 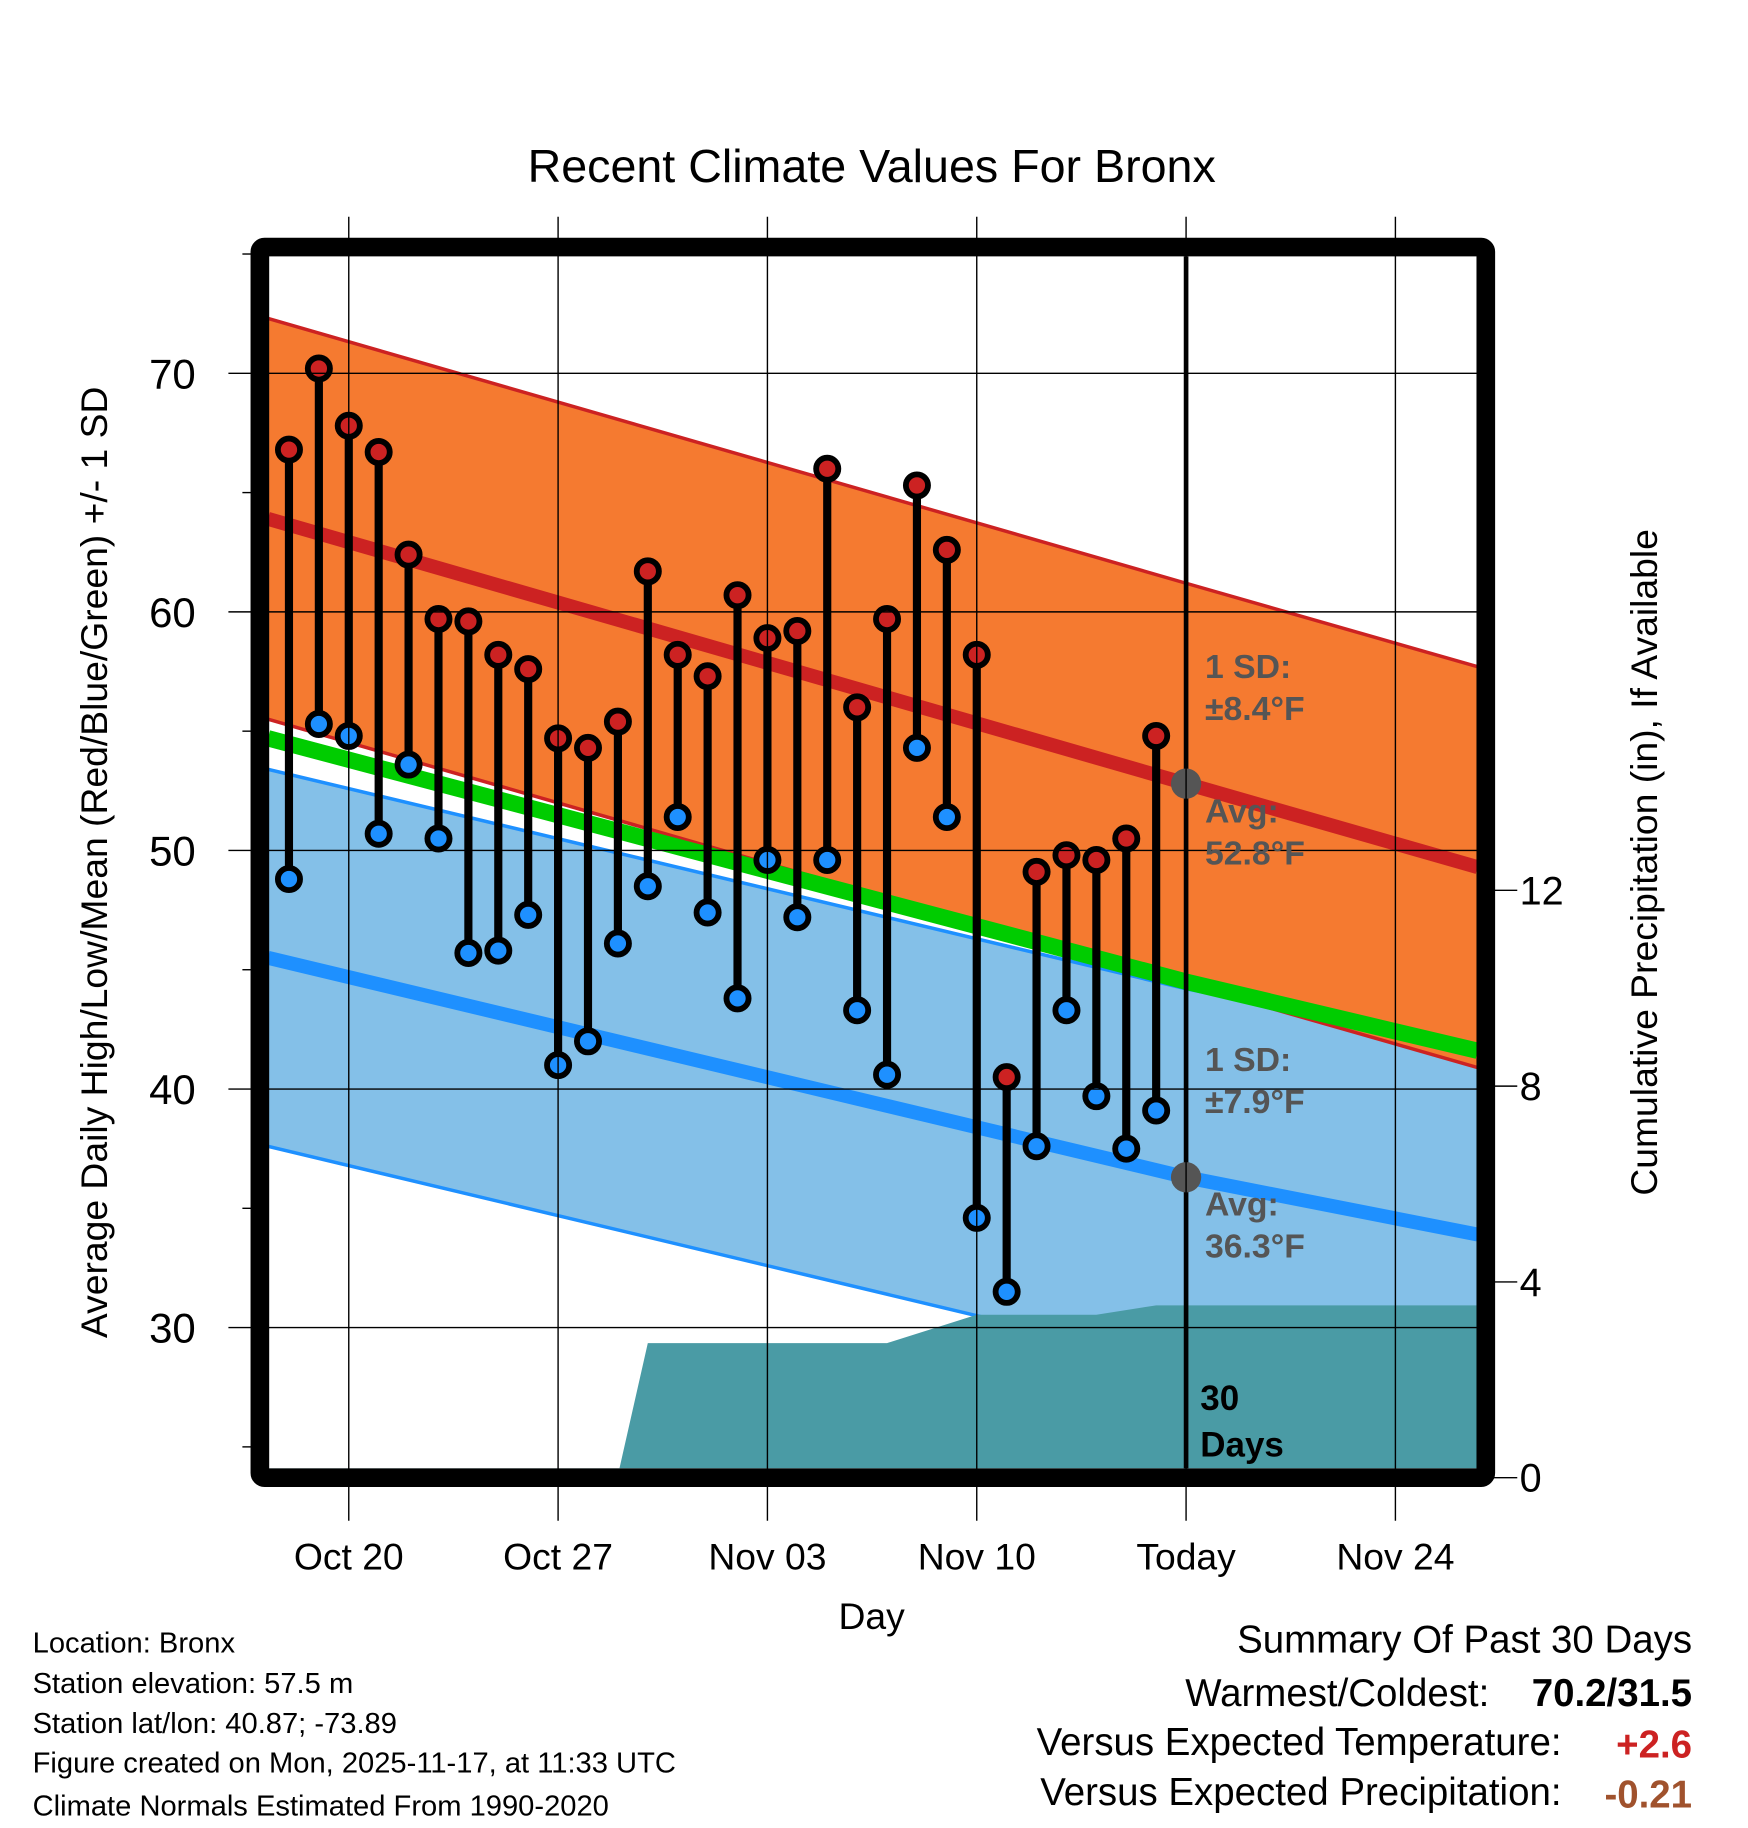 I want to click on summary-temp-value: +2.6, so click(x=1654, y=1744).